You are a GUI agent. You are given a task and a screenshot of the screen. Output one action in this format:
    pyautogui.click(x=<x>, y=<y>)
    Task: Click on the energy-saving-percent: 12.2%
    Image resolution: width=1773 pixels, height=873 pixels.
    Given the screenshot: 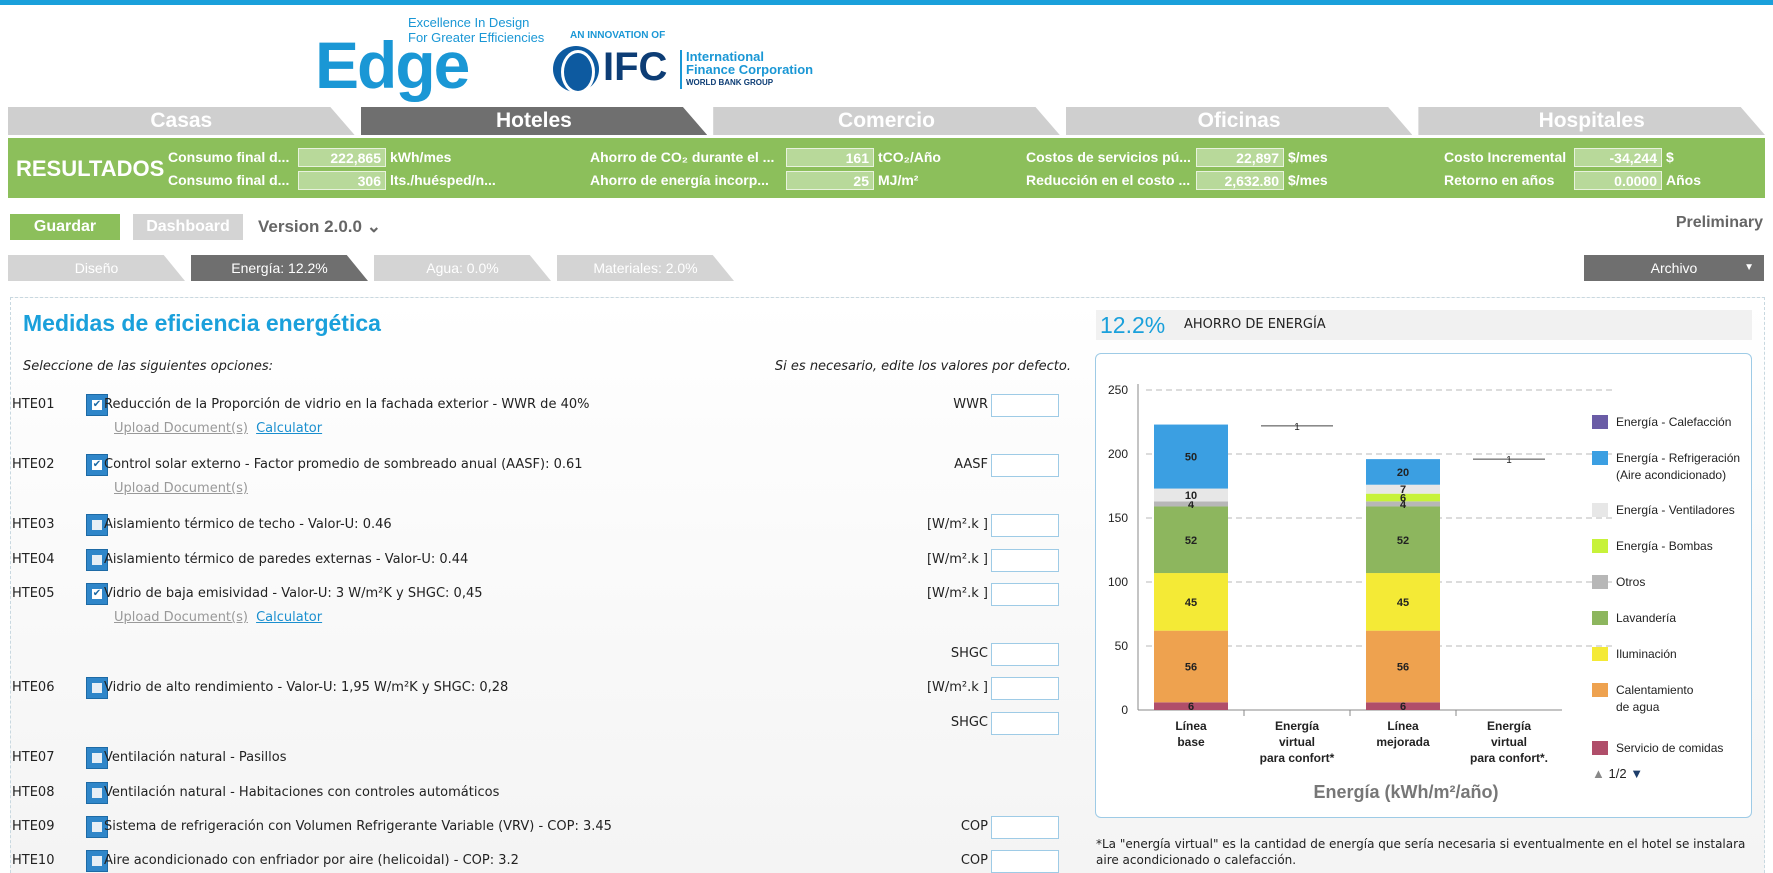 What is the action you would take?
    pyautogui.click(x=1133, y=325)
    